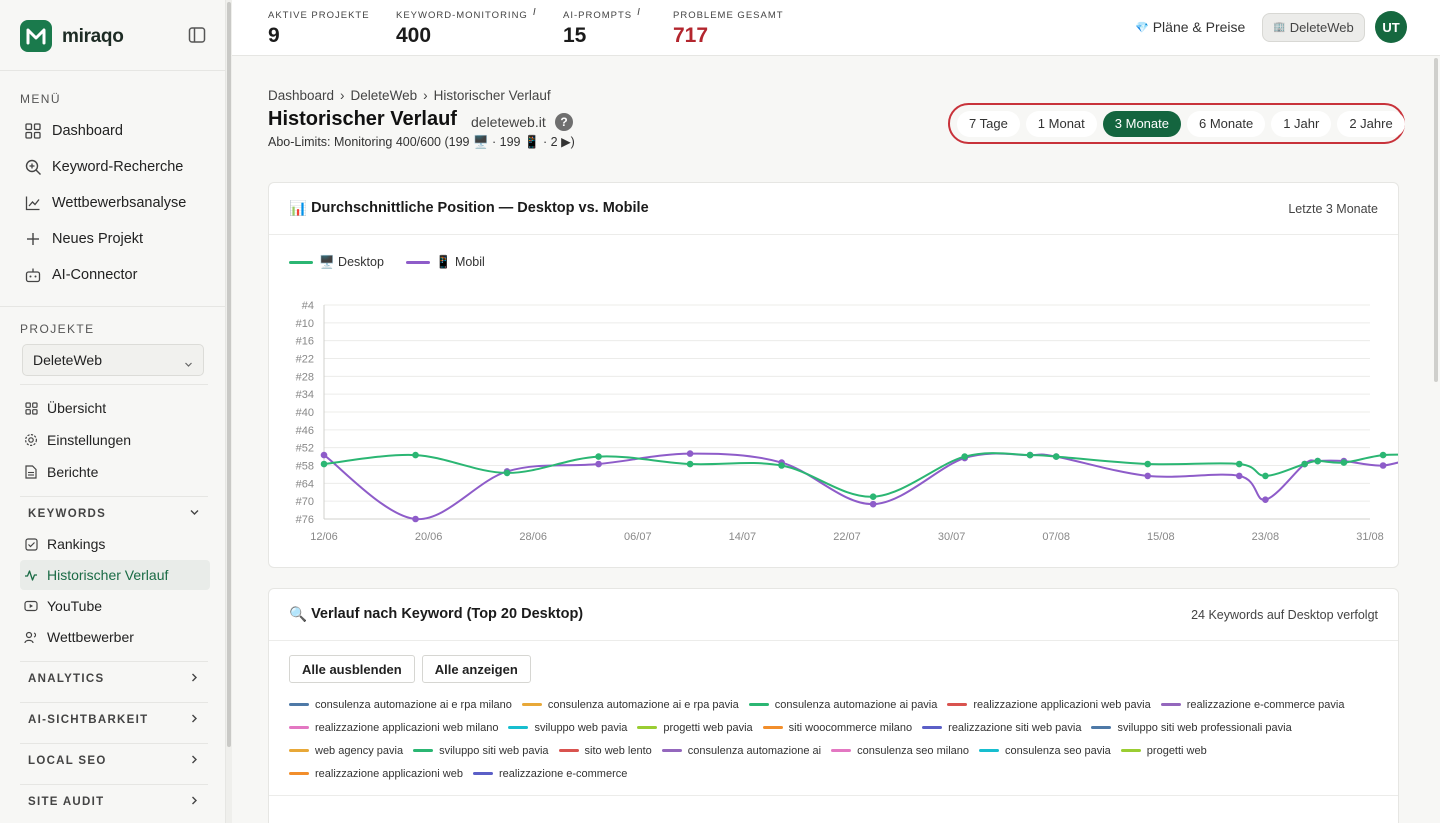 The image size is (1440, 823). Describe the element at coordinates (1313, 27) in the screenshot. I see `project-switch-button: 🏢 DeleteWeb` at that location.